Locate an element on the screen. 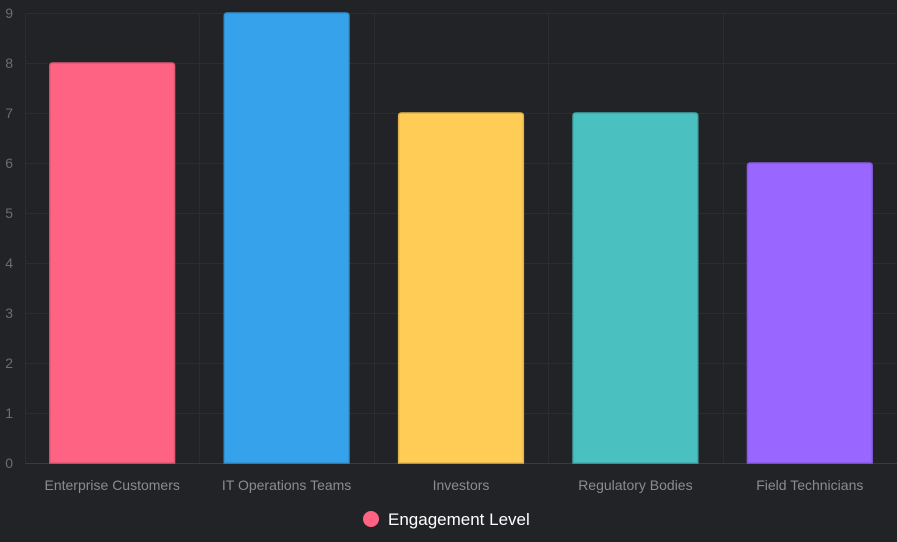 The height and width of the screenshot is (542, 897). y-tick-label-2: 2 is located at coordinates (9, 363).